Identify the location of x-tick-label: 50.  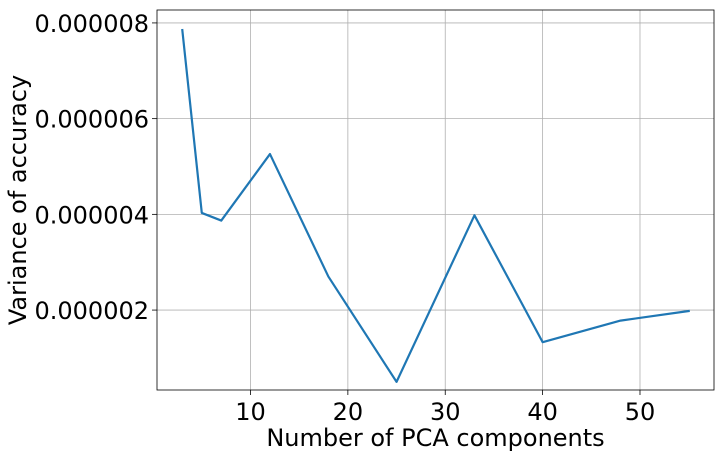
(640, 412).